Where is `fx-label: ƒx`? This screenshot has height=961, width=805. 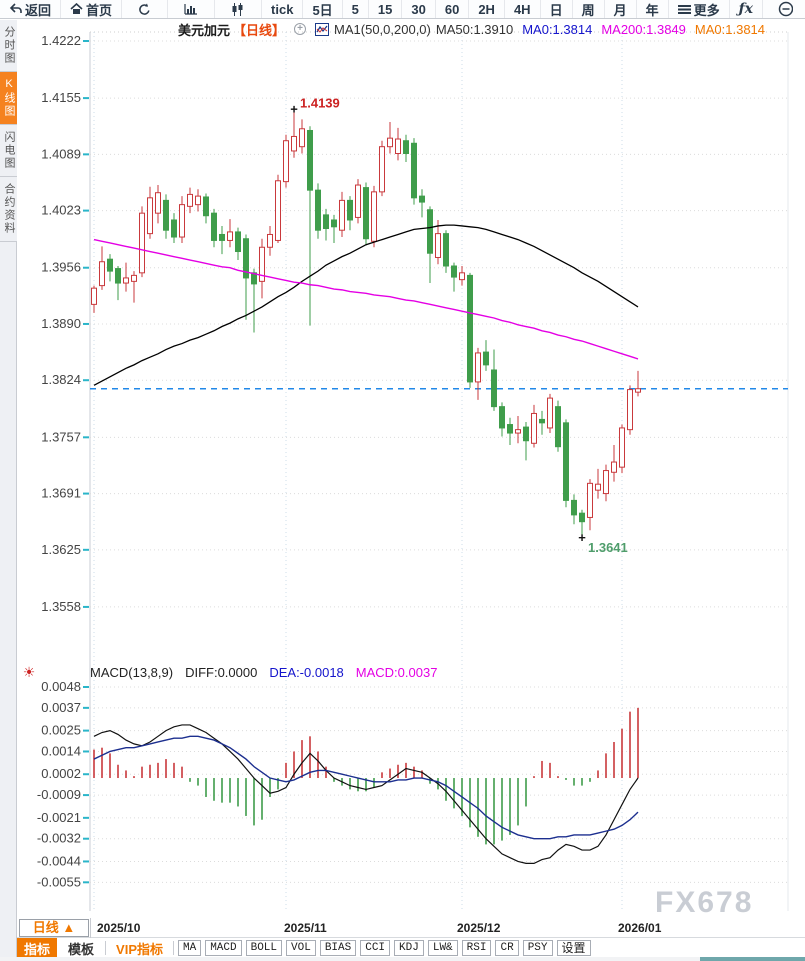 fx-label: ƒx is located at coordinates (746, 9).